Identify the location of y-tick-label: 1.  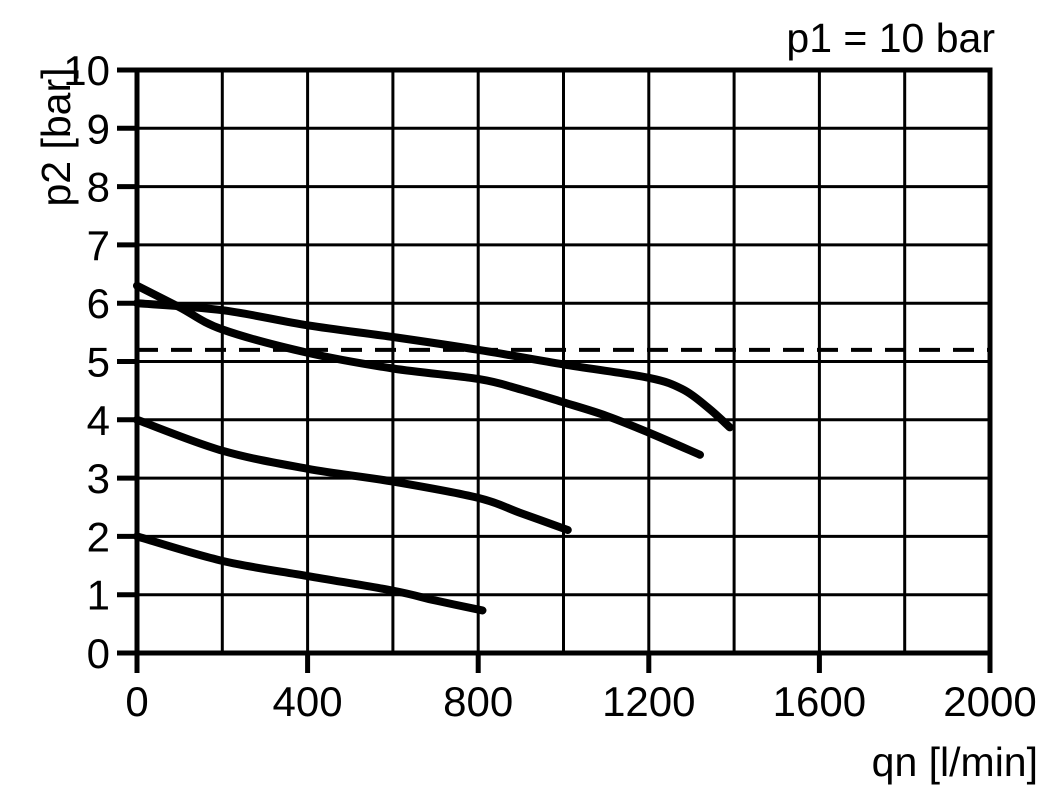
(98, 595).